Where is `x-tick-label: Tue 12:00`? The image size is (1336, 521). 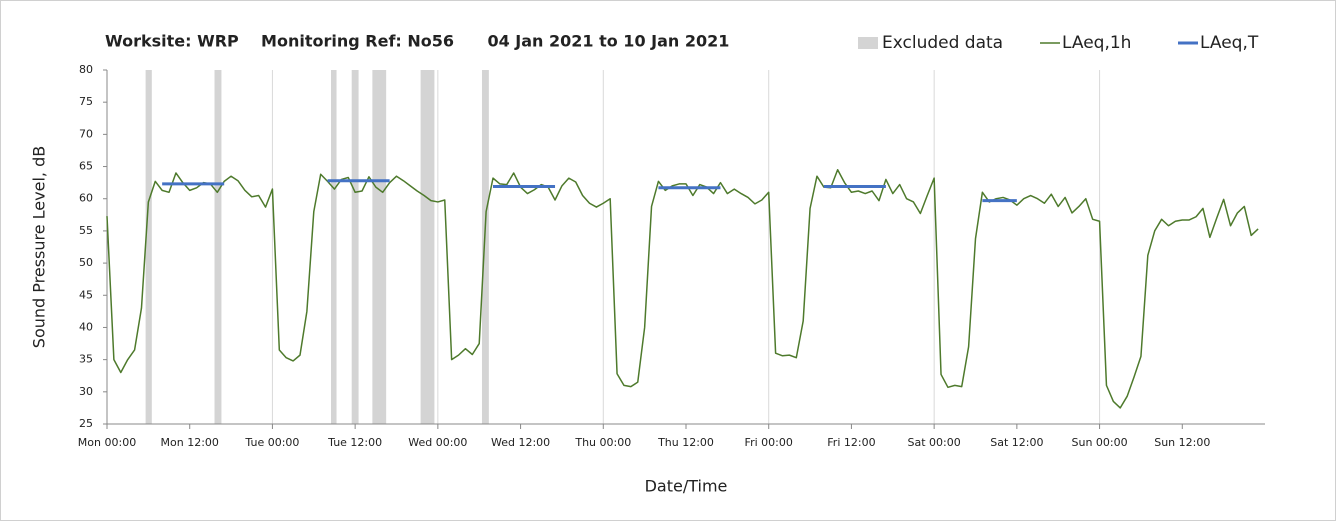 x-tick-label: Tue 12:00 is located at coordinates (354, 442).